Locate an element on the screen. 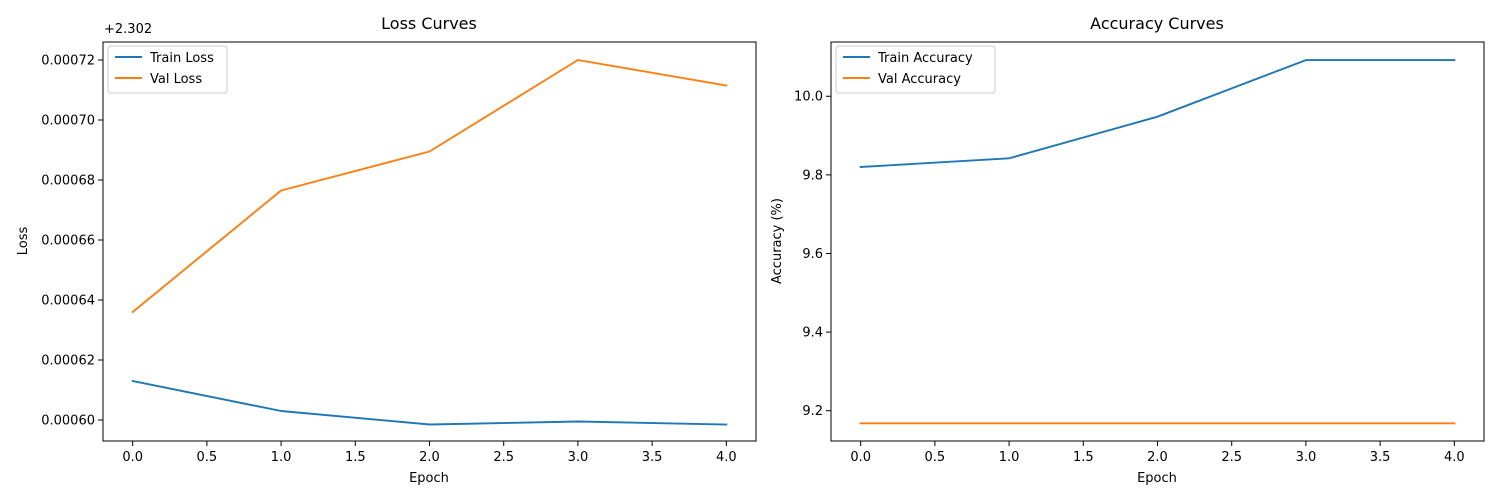 This screenshot has height=500, width=1500. loss-x-tick-label: 4.0 is located at coordinates (726, 457).